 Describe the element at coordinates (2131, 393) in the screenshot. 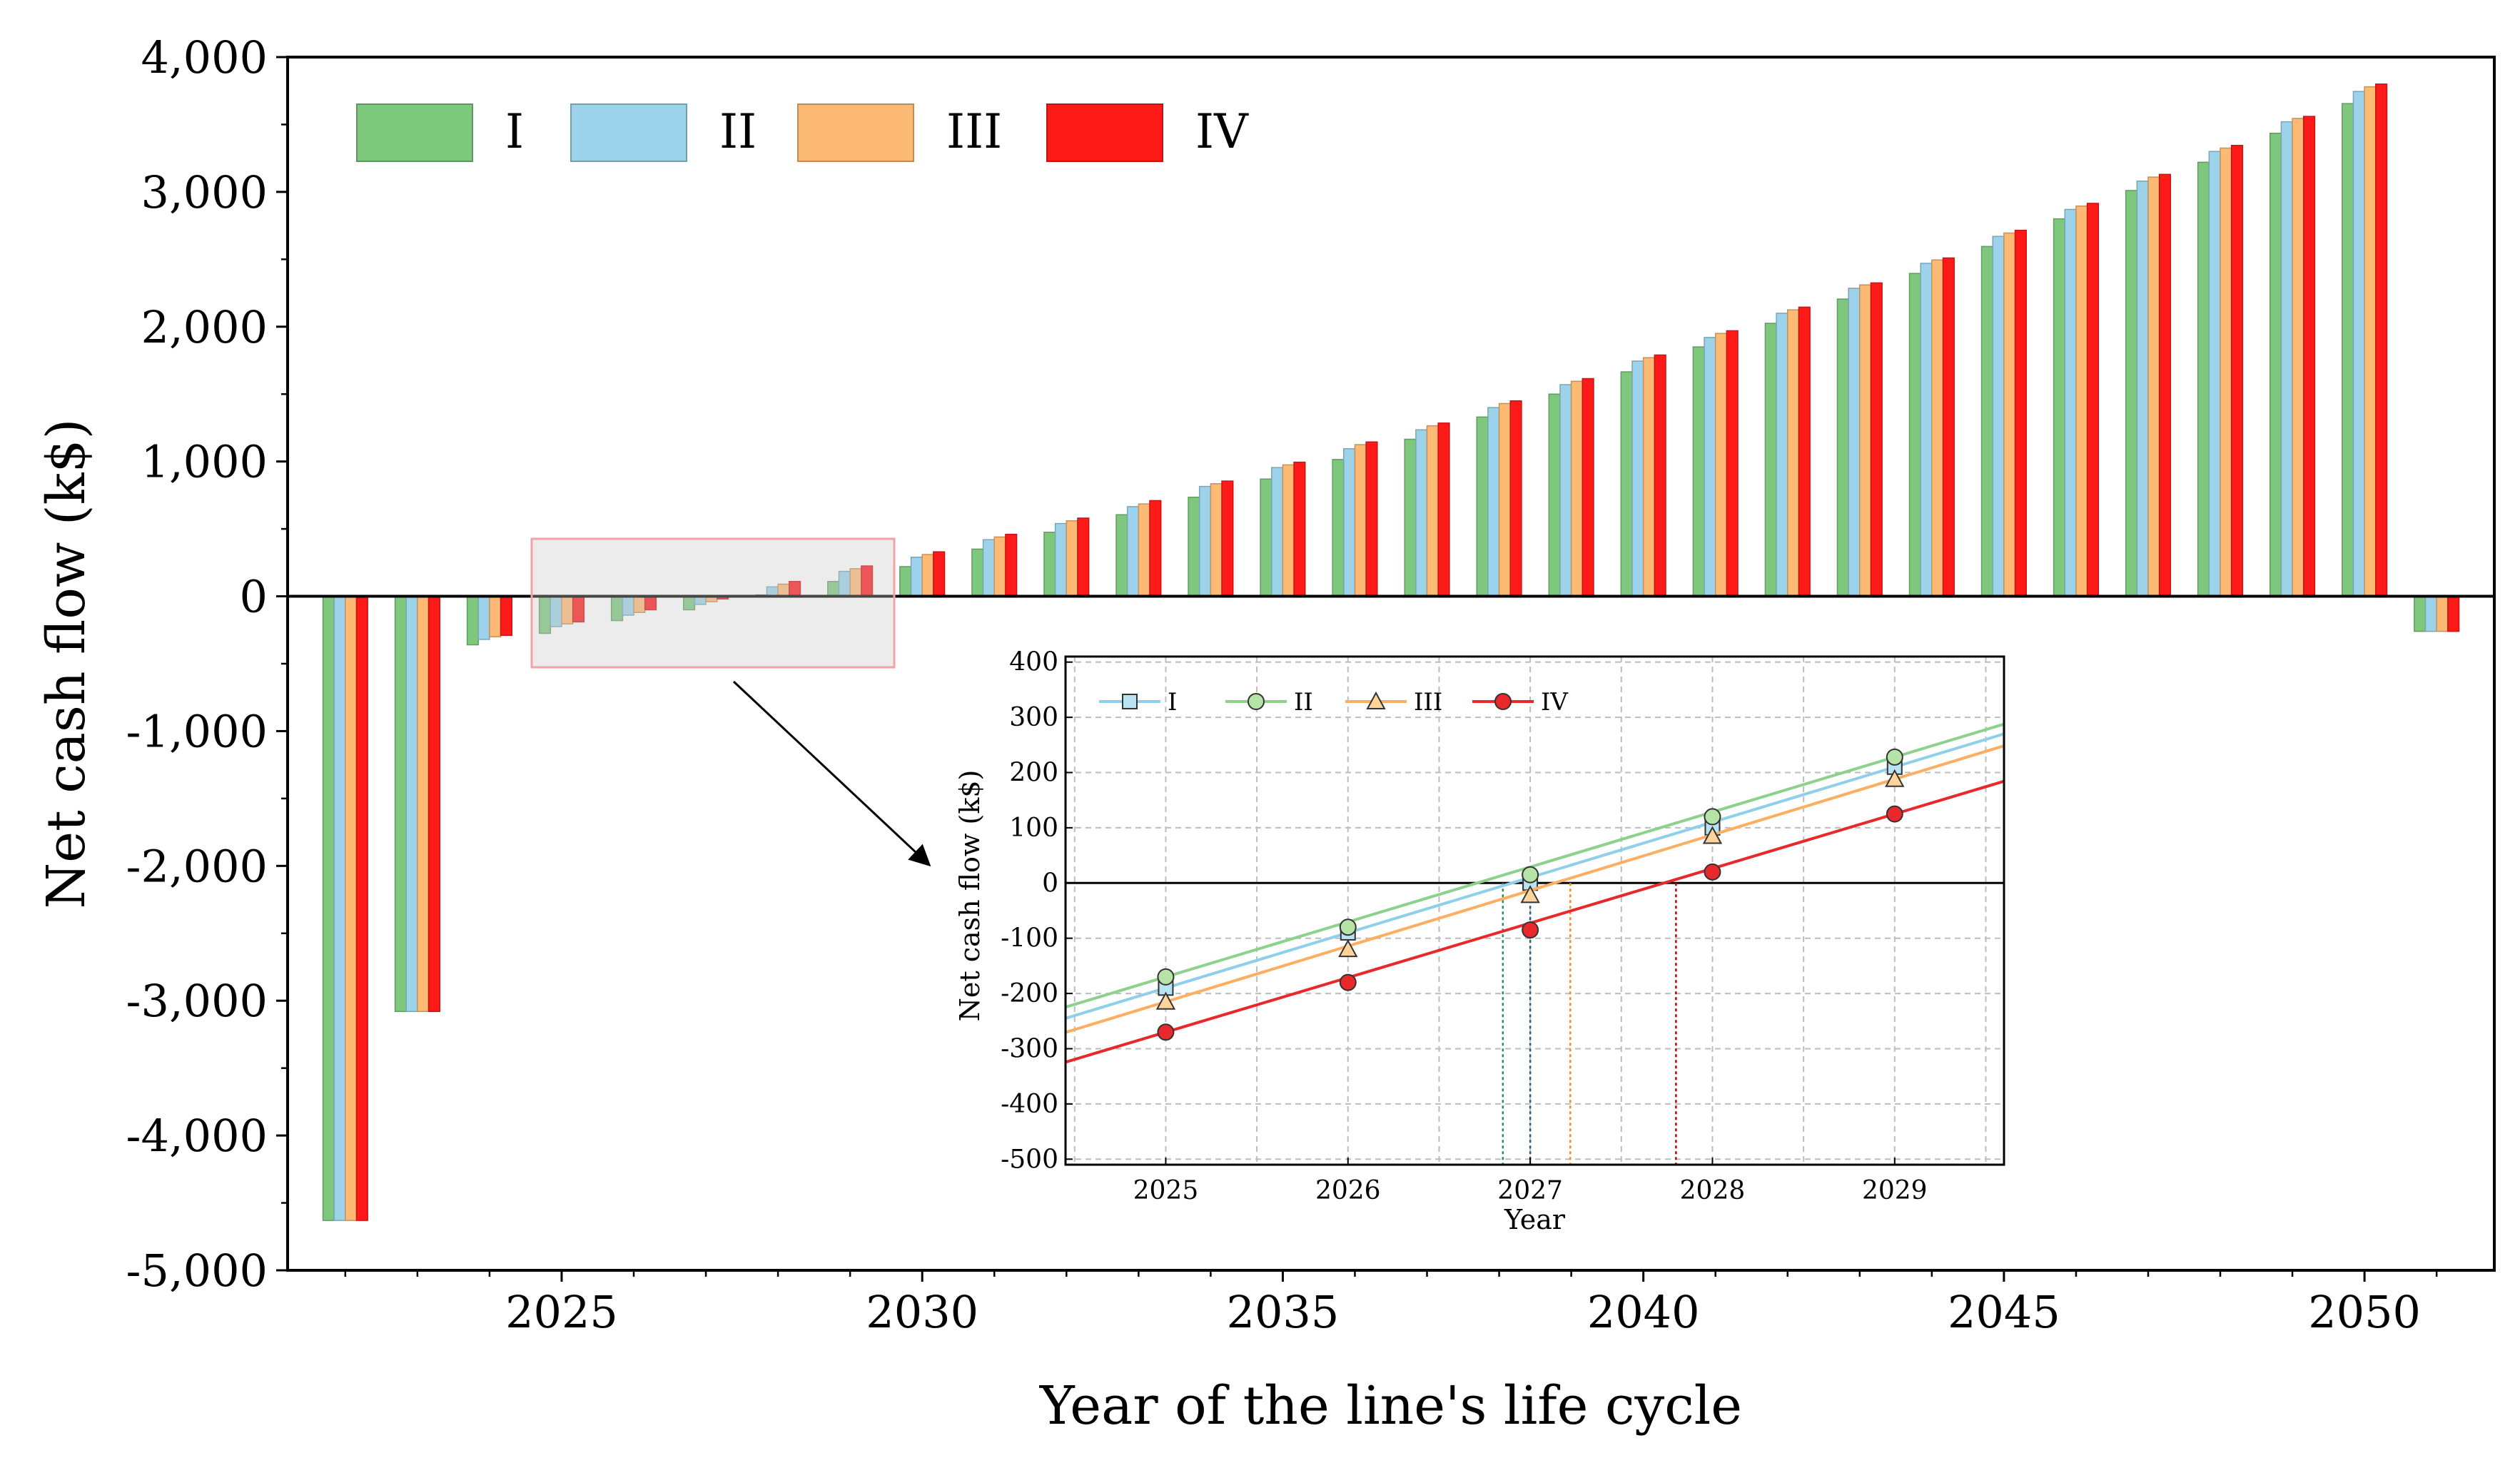

I see `bar-I-2047` at that location.